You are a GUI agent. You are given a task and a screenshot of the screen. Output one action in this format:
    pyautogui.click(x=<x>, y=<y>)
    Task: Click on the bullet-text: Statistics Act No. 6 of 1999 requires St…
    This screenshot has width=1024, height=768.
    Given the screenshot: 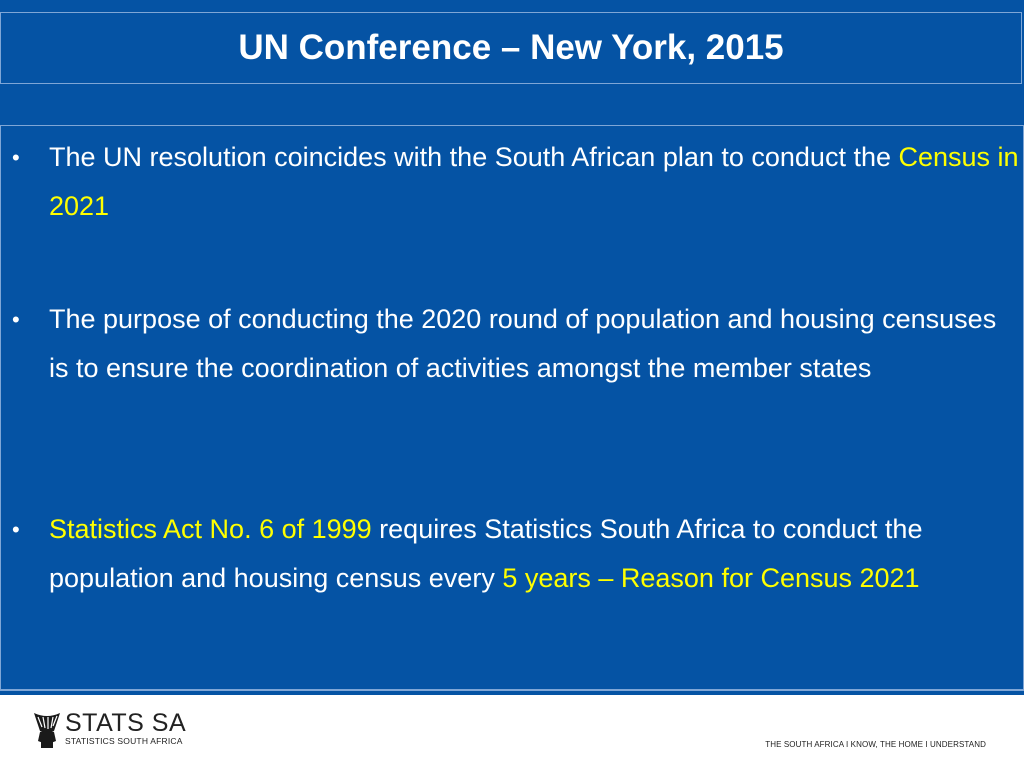 What is the action you would take?
    pyautogui.click(x=534, y=554)
    